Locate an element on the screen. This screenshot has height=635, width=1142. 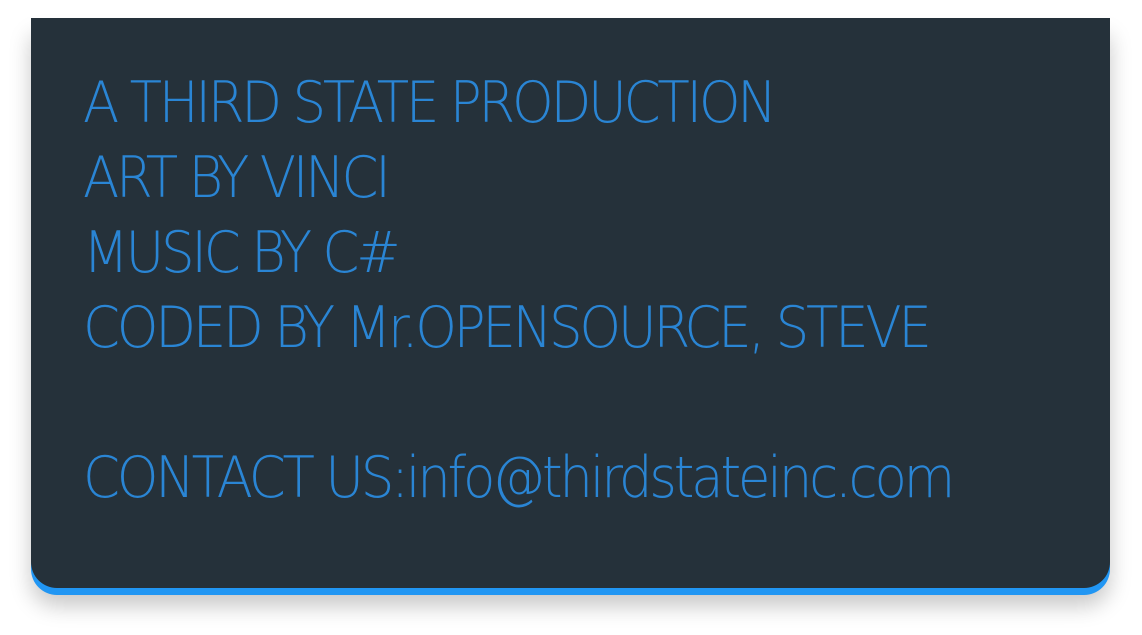
credit-production: A THIRD STATE PRODUCTION is located at coordinates (430, 103).